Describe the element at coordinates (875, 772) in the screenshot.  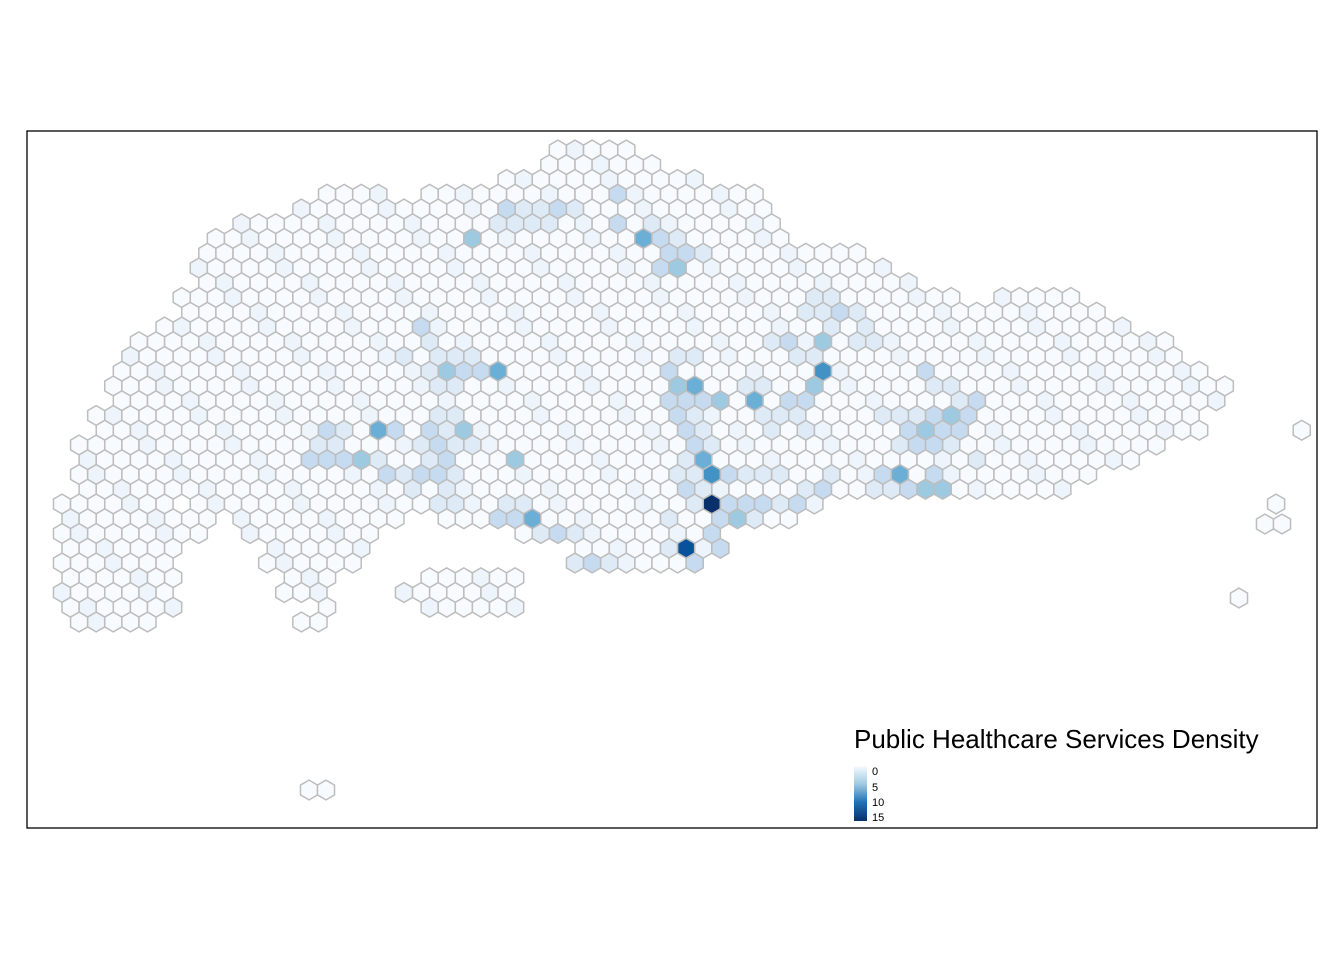
I see `legend-tick-0: 0` at that location.